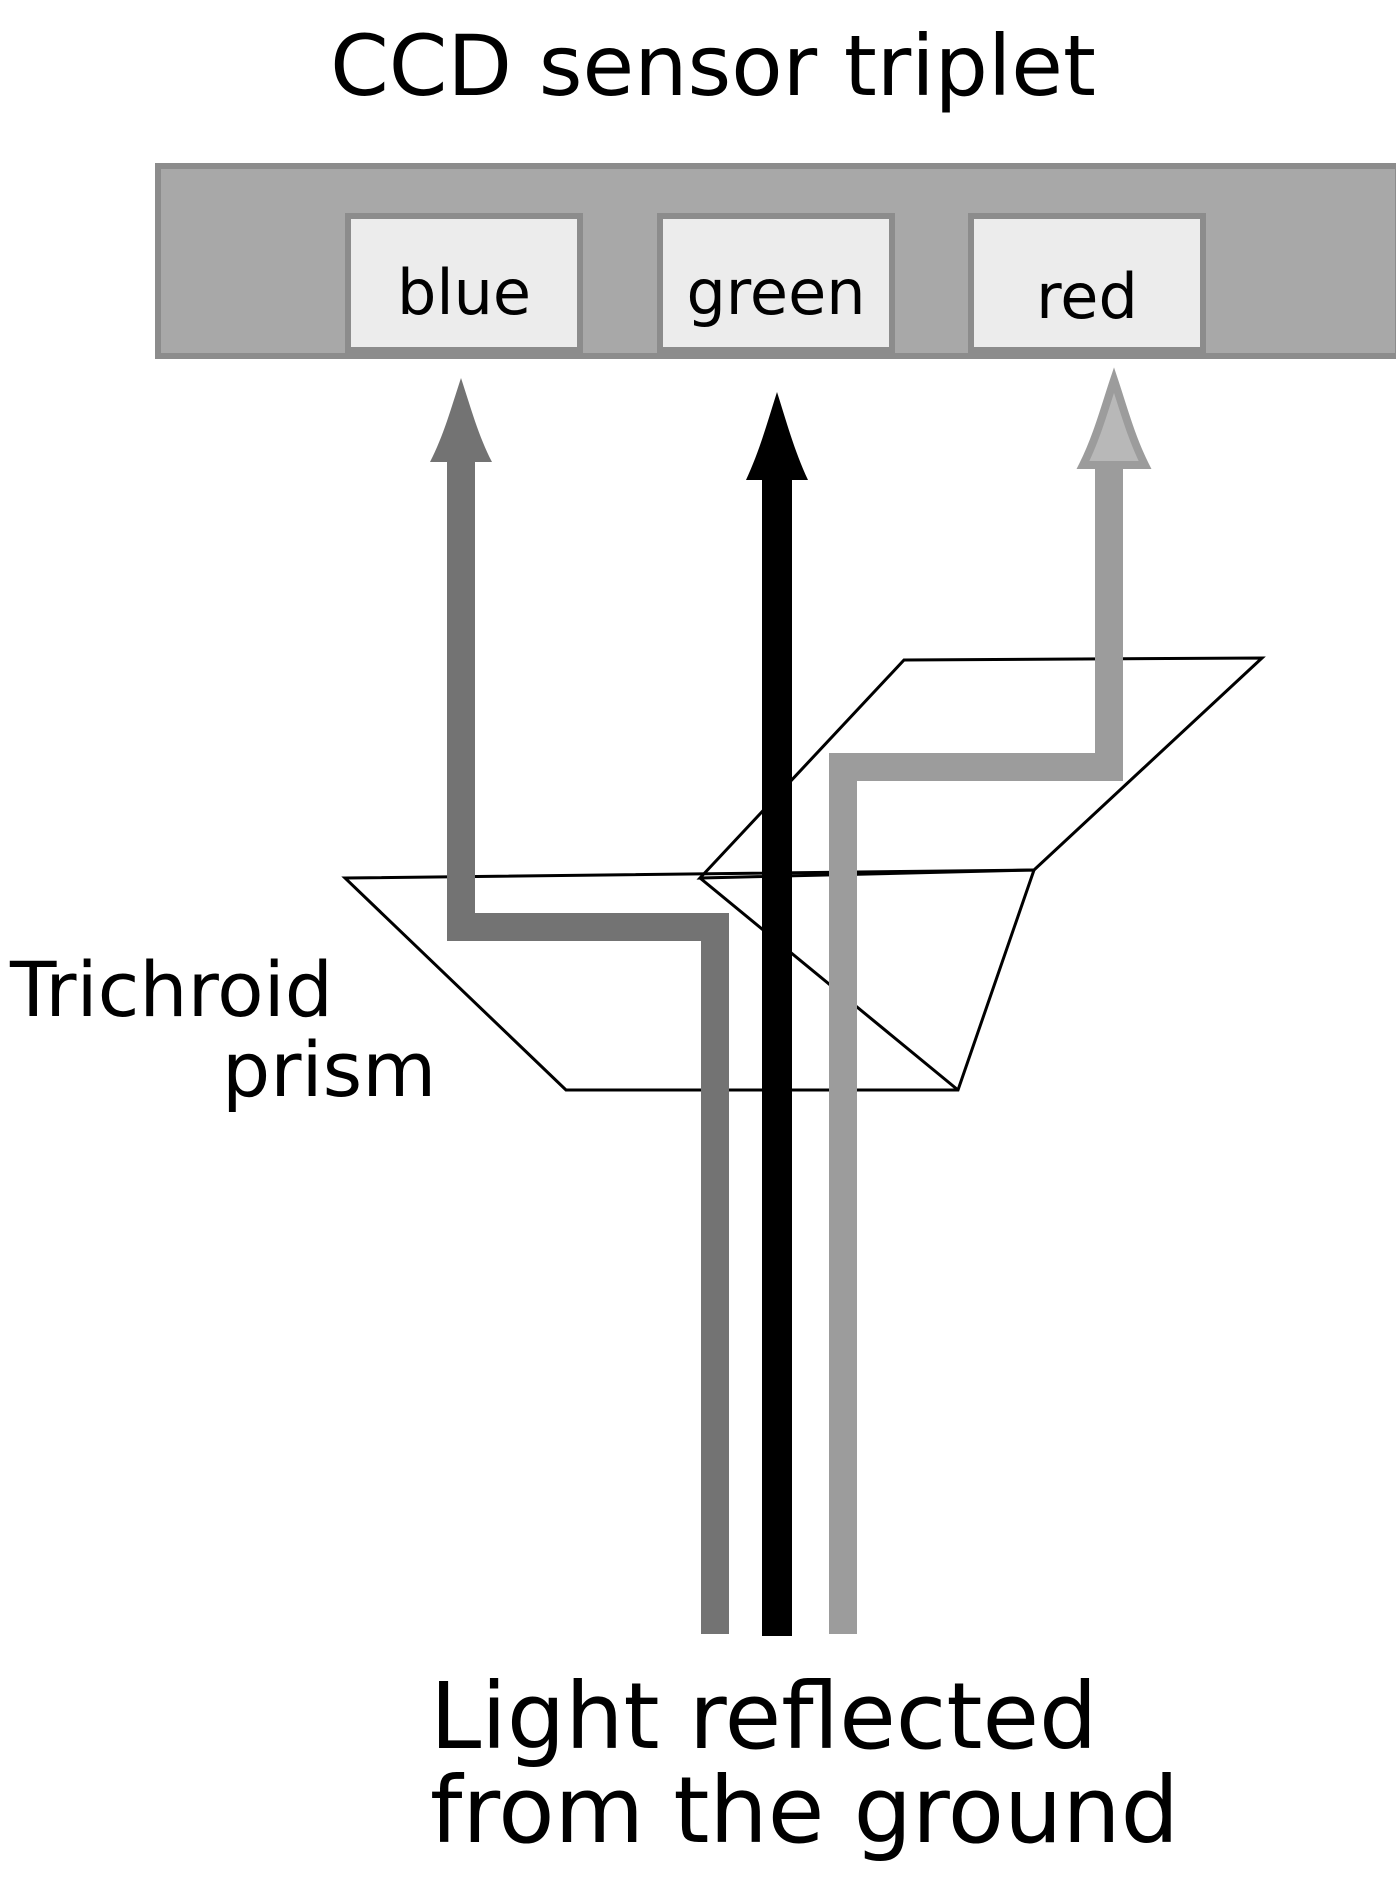 The height and width of the screenshot is (1878, 1396). What do you see at coordinates (464, 292) in the screenshot?
I see `sensor-label-blue: blue` at bounding box center [464, 292].